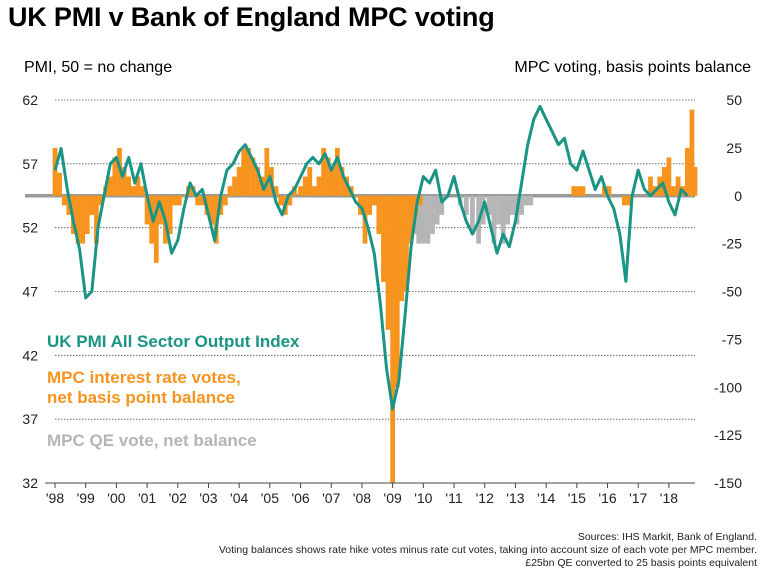  Describe the element at coordinates (362, 498) in the screenshot. I see `x-tick-label: '08` at that location.